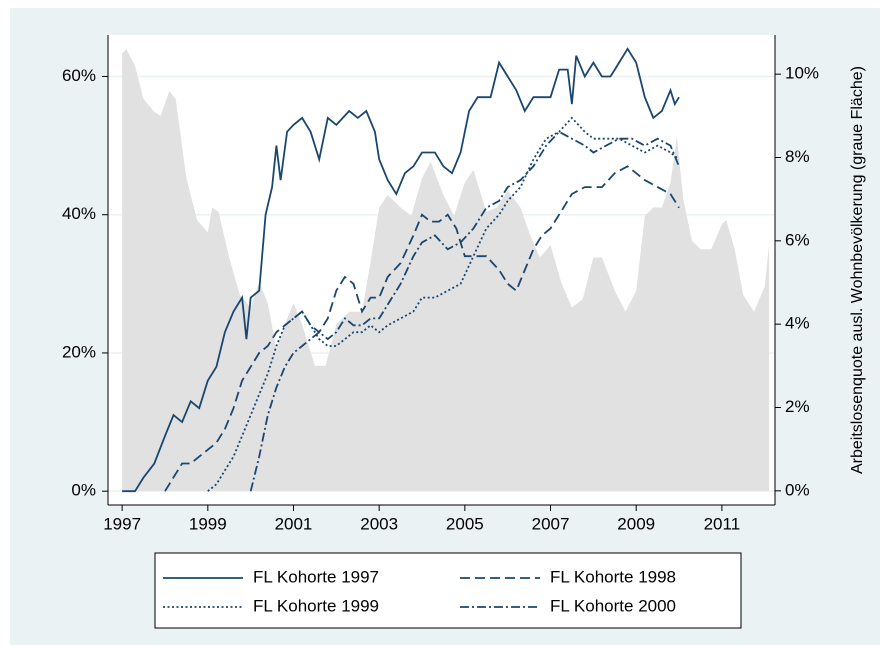 The height and width of the screenshot is (653, 891). Describe the element at coordinates (208, 523) in the screenshot. I see `x-tick-label: 1999` at that location.